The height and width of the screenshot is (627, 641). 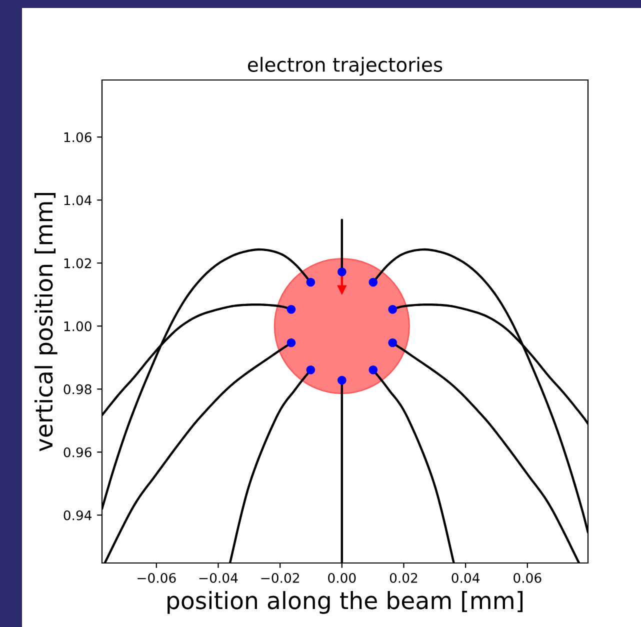 I want to click on y-tick-label: 1.00, so click(x=78, y=326).